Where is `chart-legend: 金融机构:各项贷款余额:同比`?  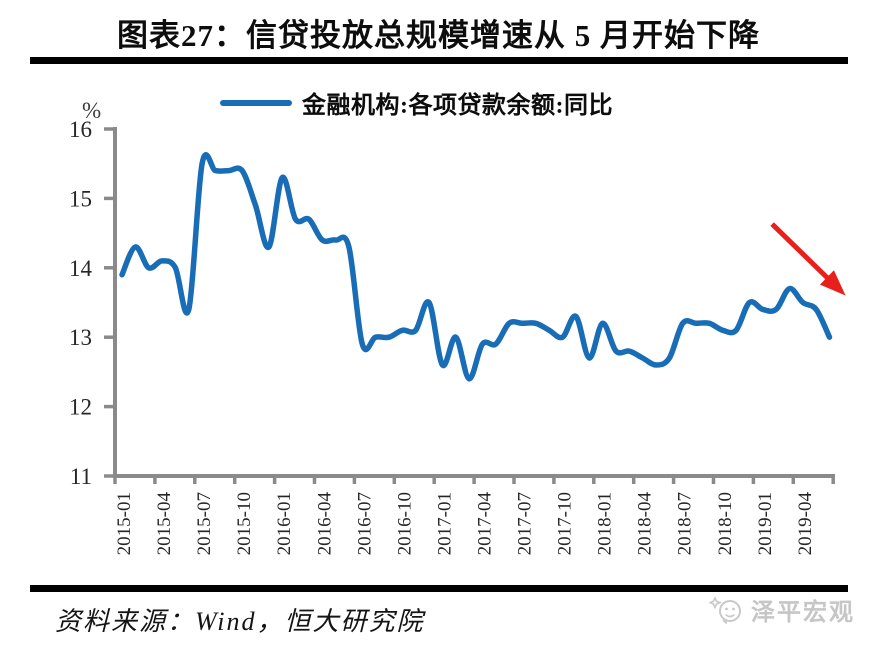 chart-legend: 金融机构:各项贷款余额:同比 is located at coordinates (427, 102).